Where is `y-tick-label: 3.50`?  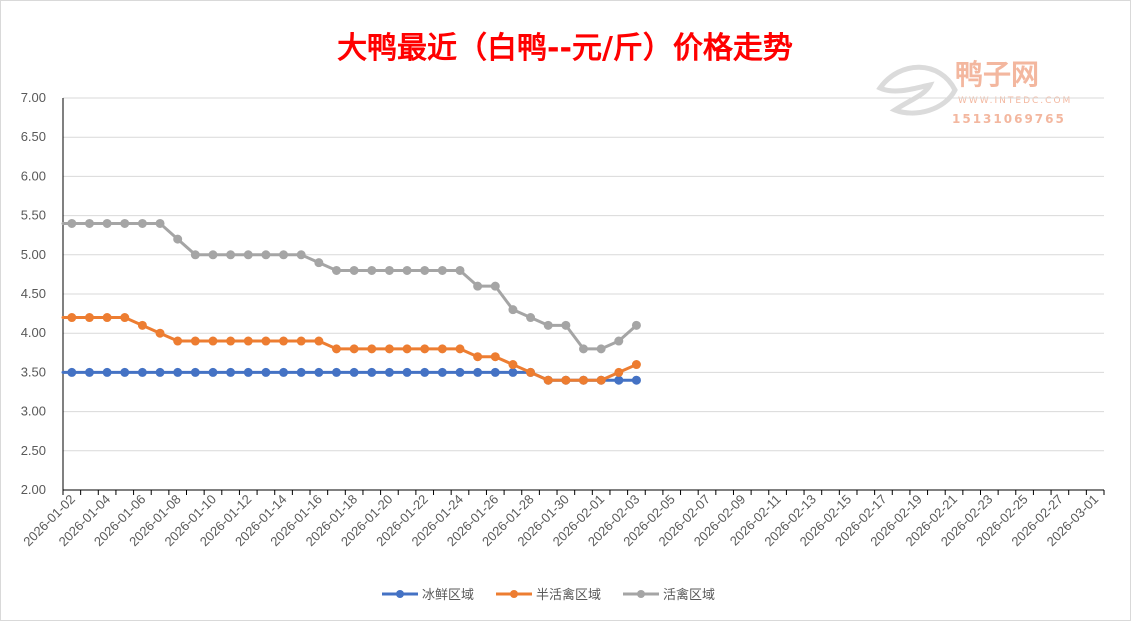 y-tick-label: 3.50 is located at coordinates (33, 371).